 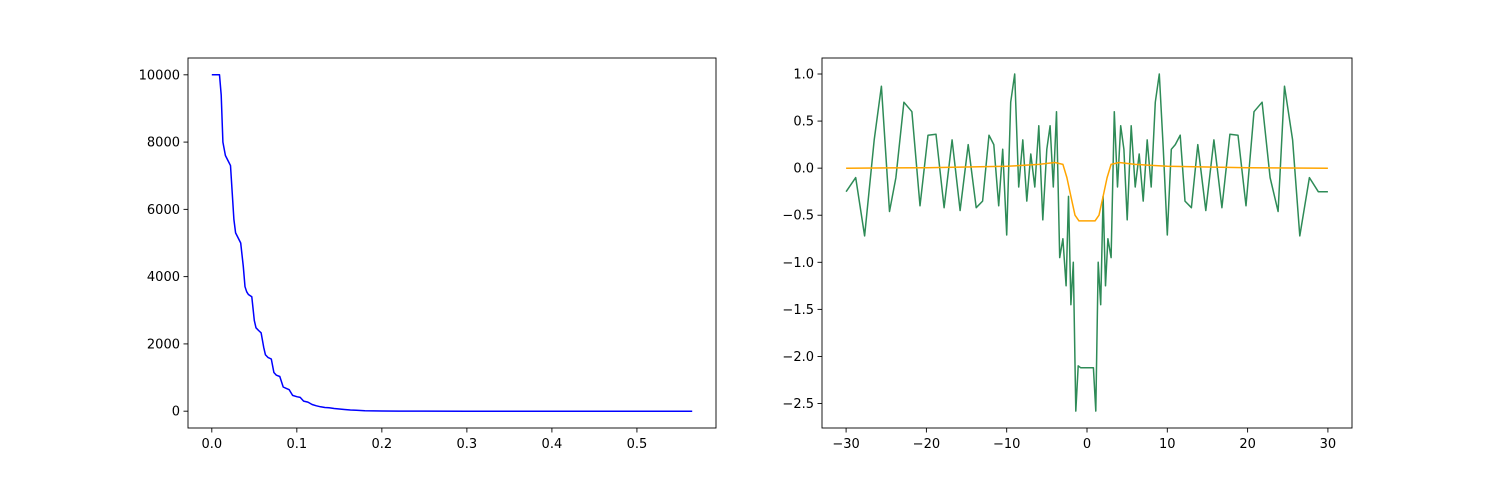 What do you see at coordinates (1328, 444) in the screenshot?
I see `x-tick-label: 30` at bounding box center [1328, 444].